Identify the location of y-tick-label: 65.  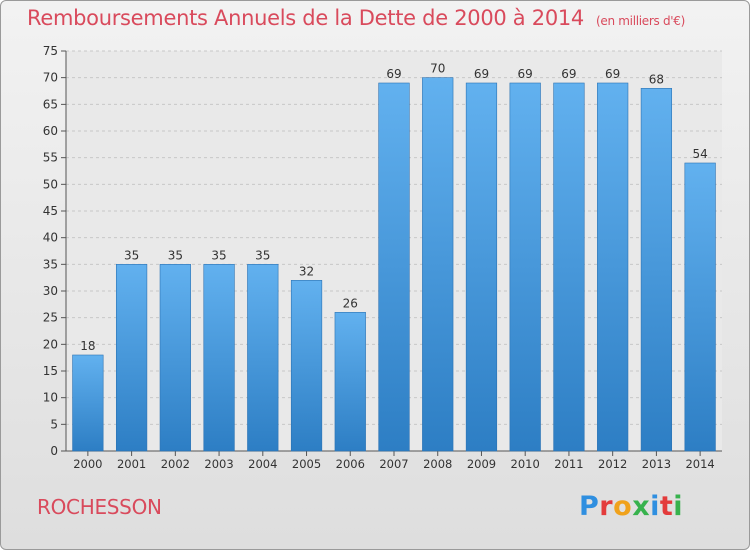
(50, 104).